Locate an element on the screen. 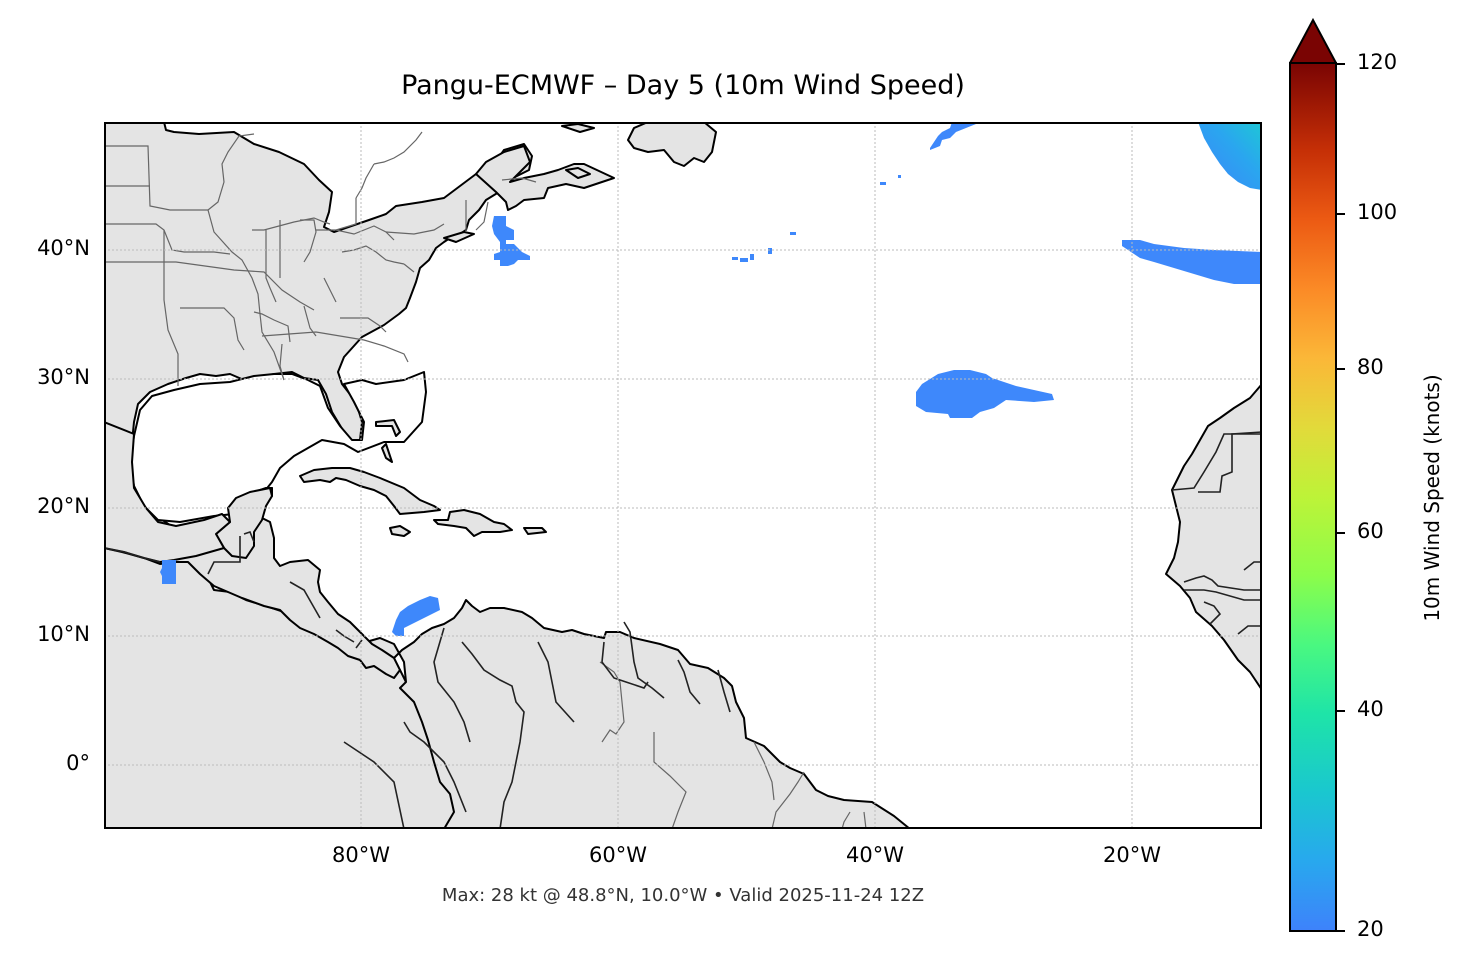 The image size is (1466, 969). land-south-america is located at coordinates (632, 714).